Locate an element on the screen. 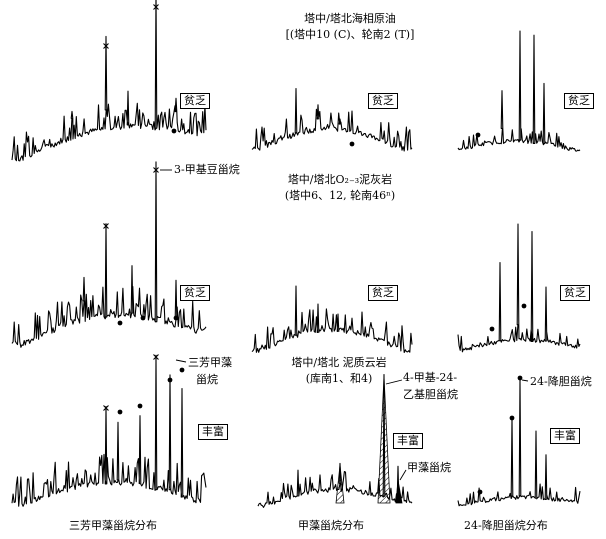  trace-r1-left is located at coordinates (109, 81).